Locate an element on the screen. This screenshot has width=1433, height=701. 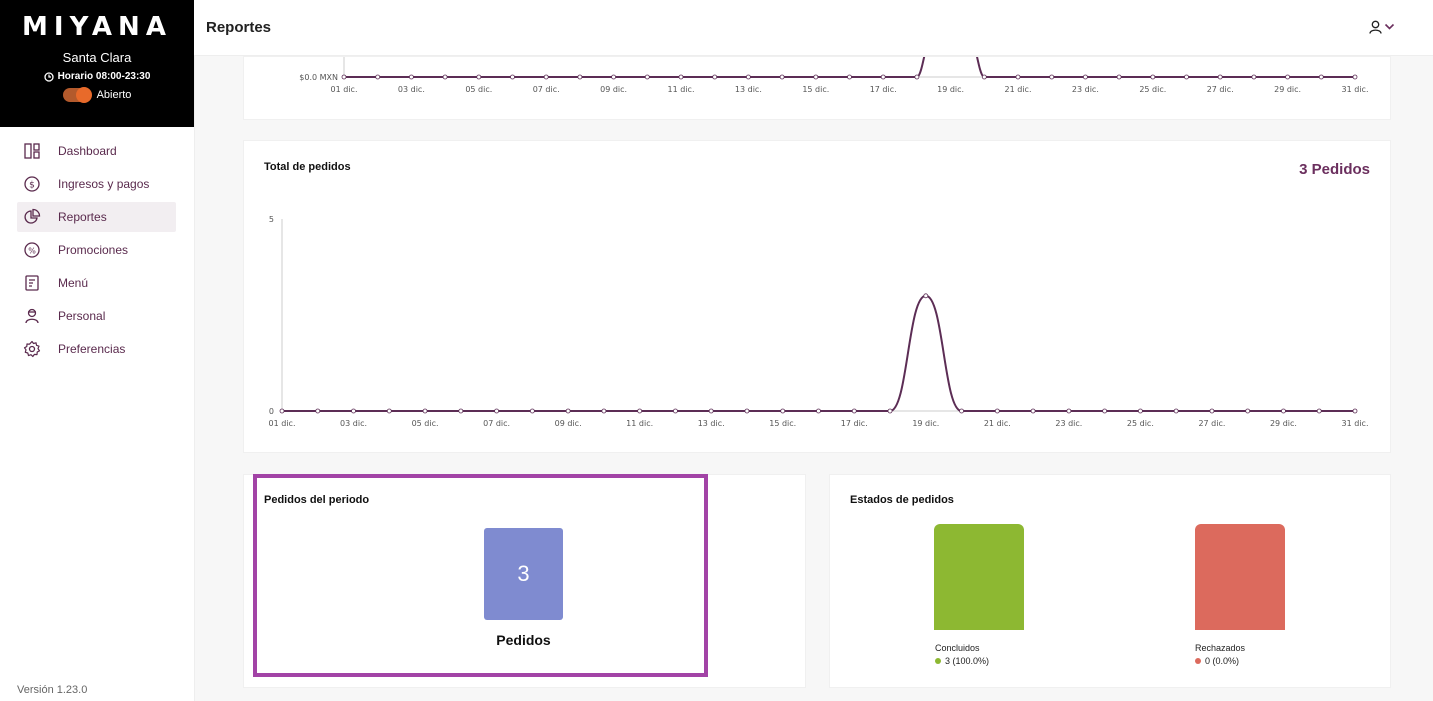
x-tick-label: 19 dic. is located at coordinates (925, 423).